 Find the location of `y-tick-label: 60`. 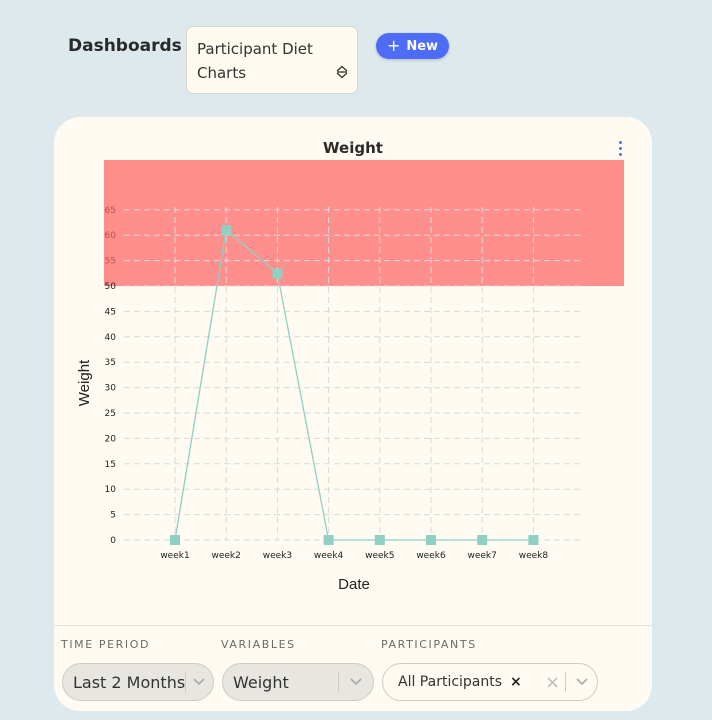

y-tick-label: 60 is located at coordinates (111, 236).